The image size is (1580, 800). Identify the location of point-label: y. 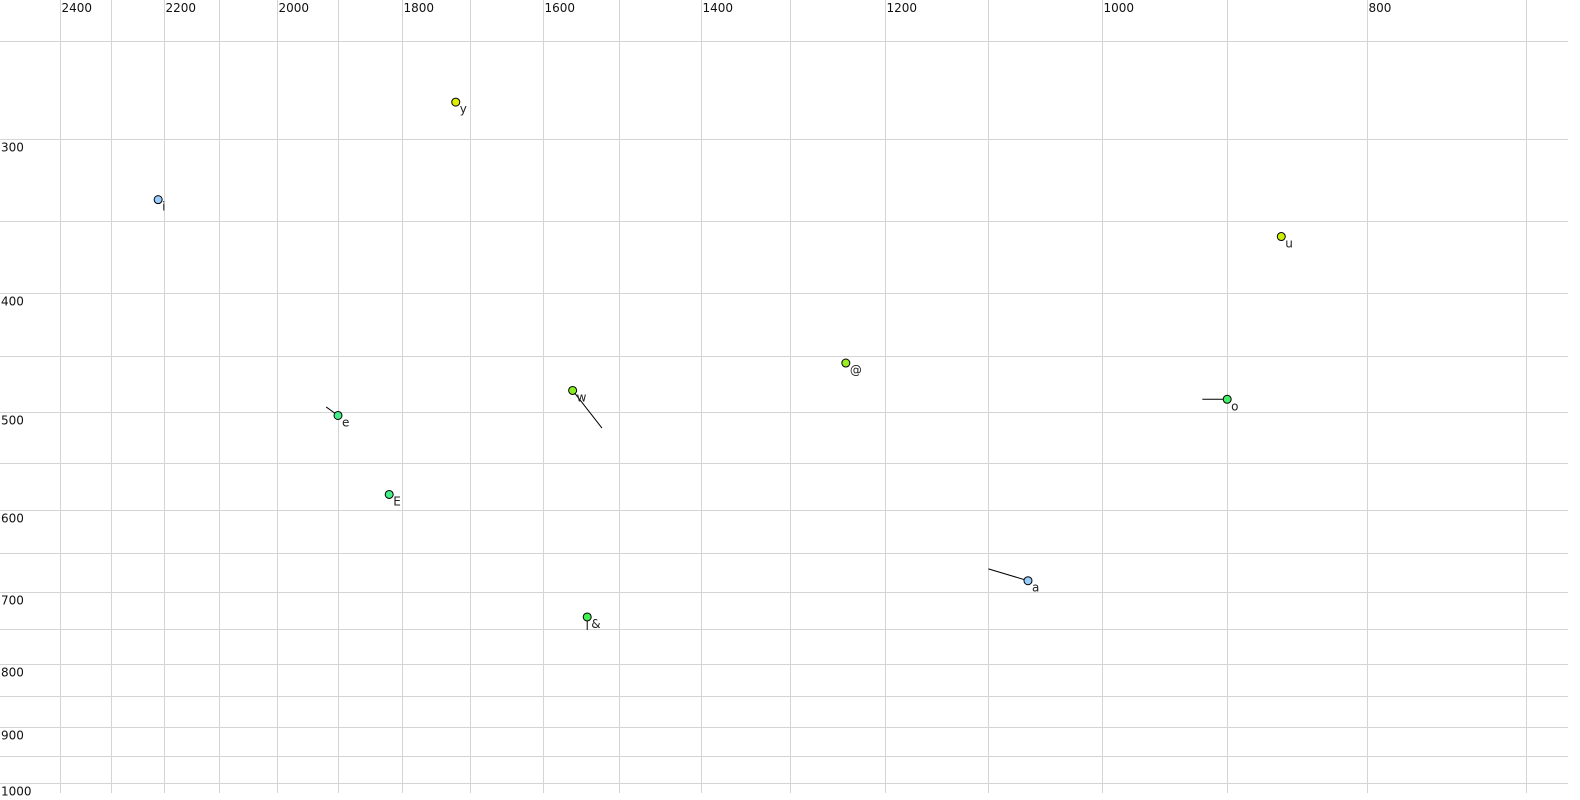
(463, 109).